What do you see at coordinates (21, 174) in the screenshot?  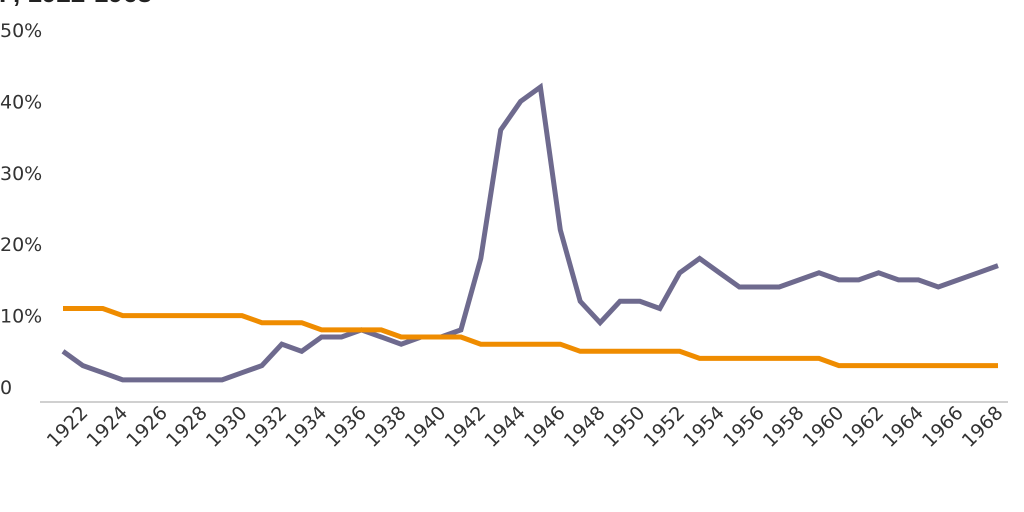 I see `y-tick-label: 30%` at bounding box center [21, 174].